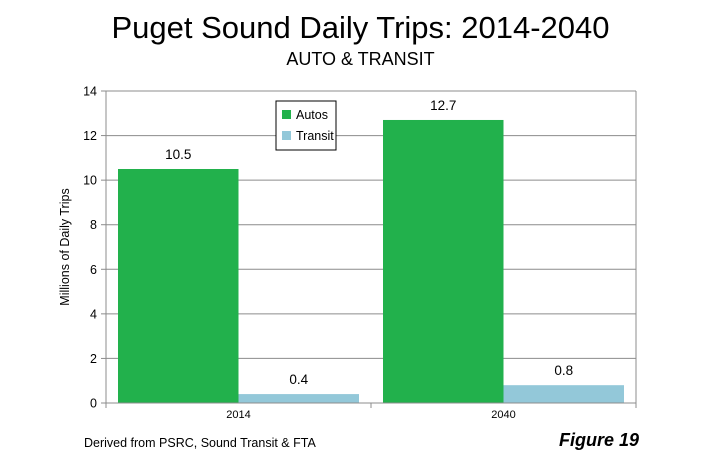  I want to click on y-tick-label: 12, so click(90, 136).